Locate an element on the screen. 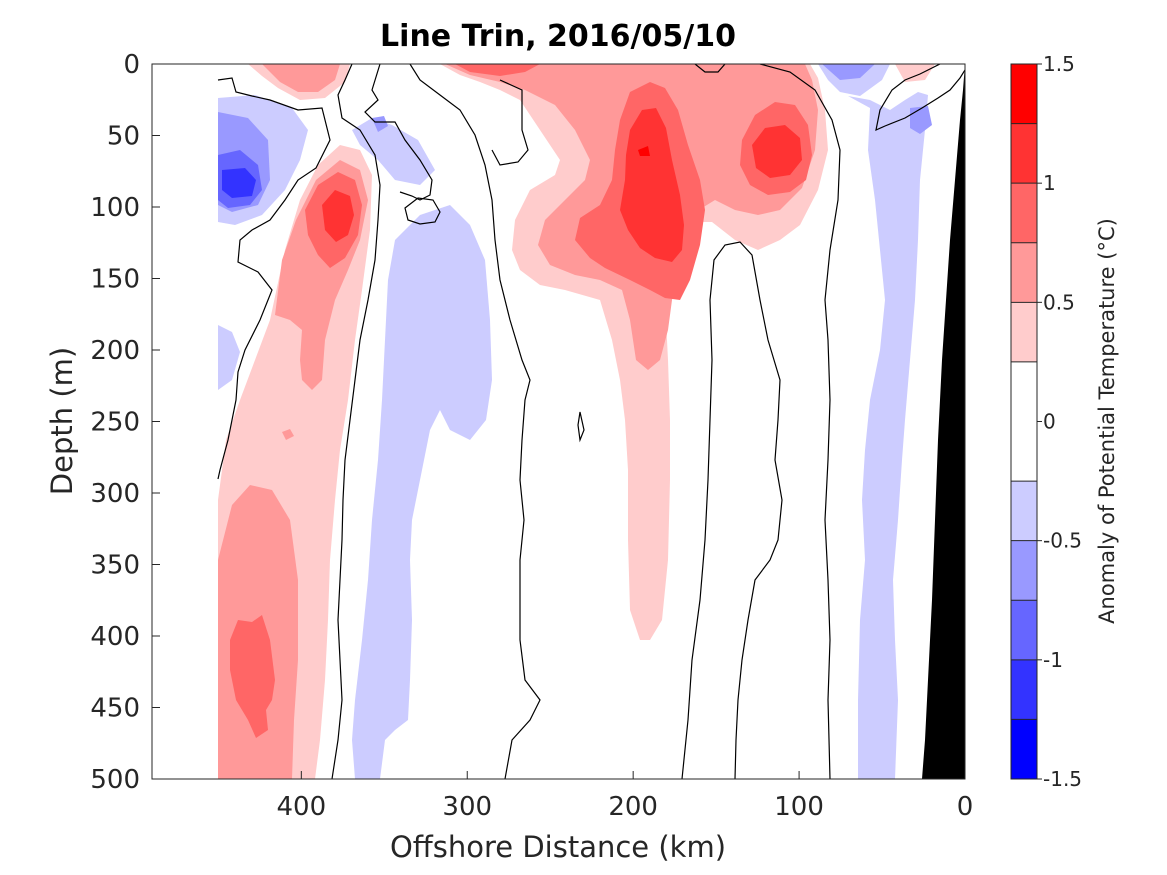 This screenshot has height=875, width=1167. zero-contour-350km is located at coordinates (398, 132).